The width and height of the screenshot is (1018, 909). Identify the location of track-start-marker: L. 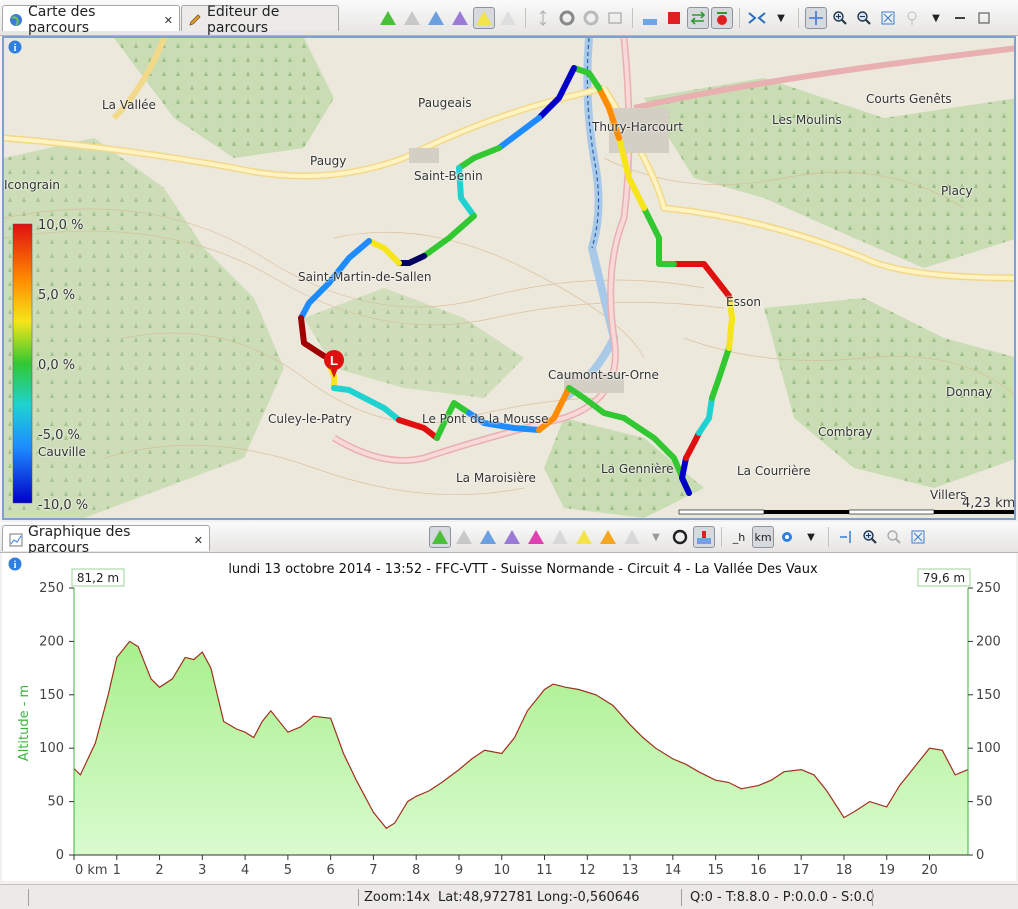
(334, 364).